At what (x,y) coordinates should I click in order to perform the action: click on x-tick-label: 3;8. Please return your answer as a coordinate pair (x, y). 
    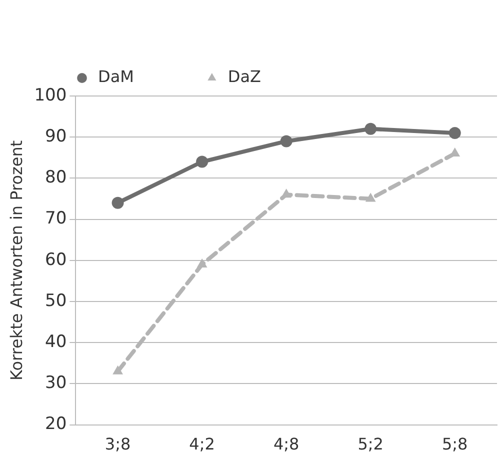
    Looking at the image, I should click on (117, 444).